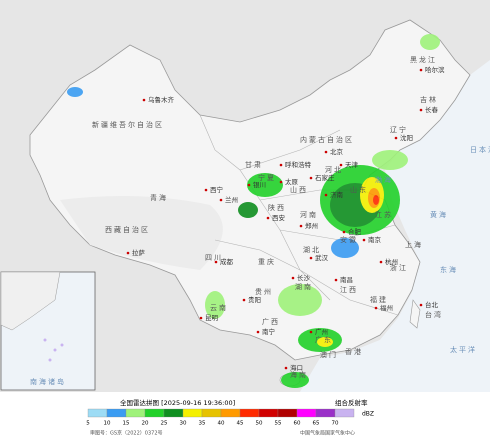 Image resolution: width=490 pixels, height=443 pixels. I want to click on plateau-shade, so click(141, 233).